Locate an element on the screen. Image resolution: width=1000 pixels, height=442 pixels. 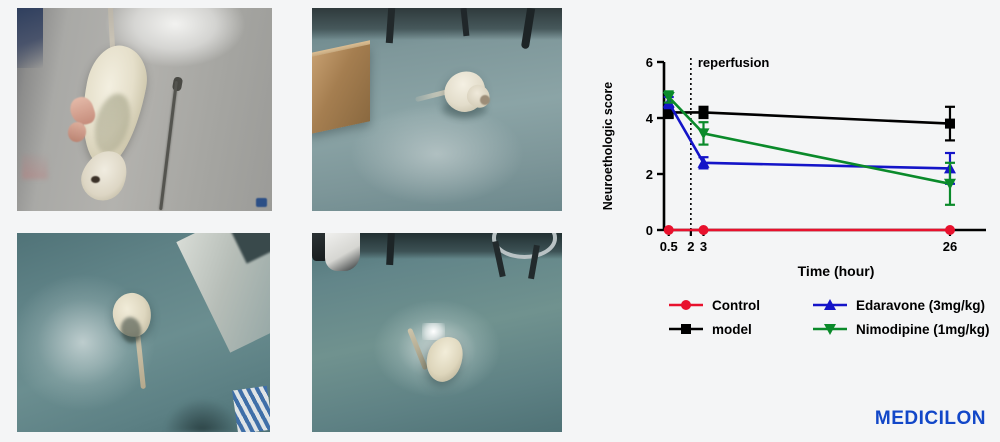
light-spot is located at coordinates (433, 331).